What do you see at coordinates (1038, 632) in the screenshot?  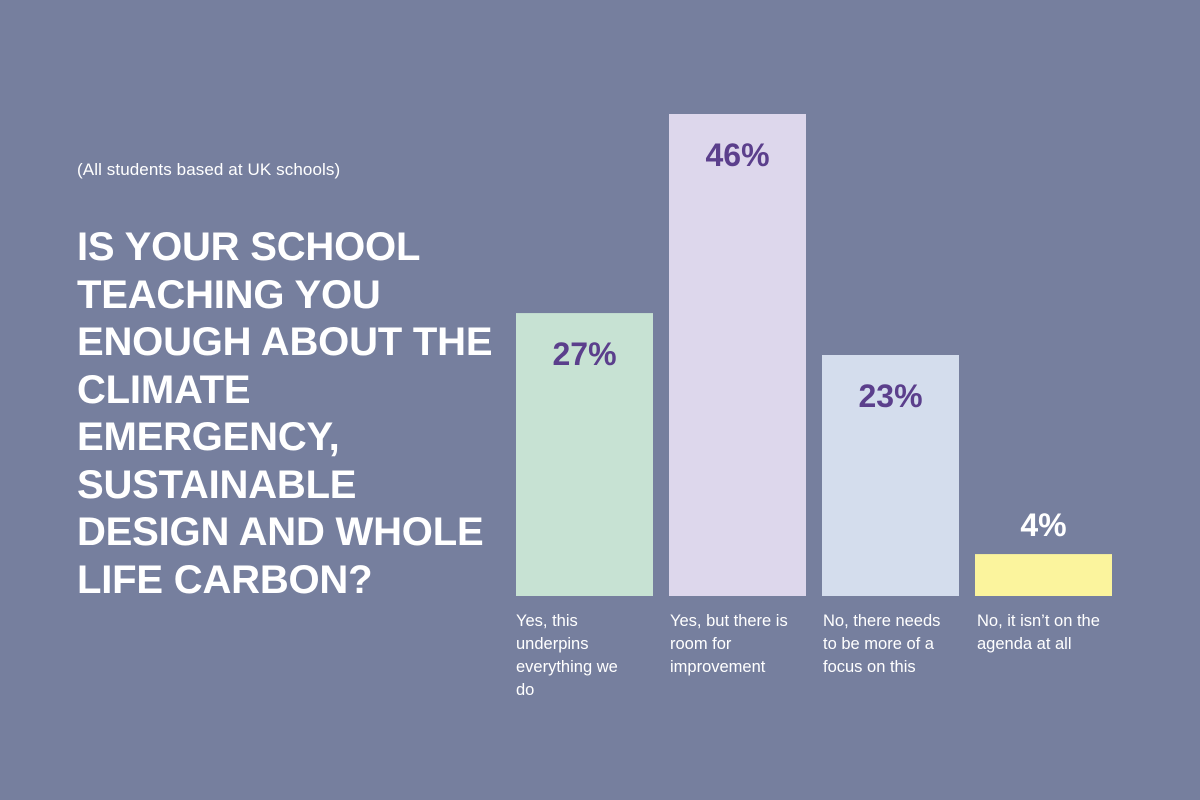 I see `category-label-4: No, it isn’t on the agenda at all` at bounding box center [1038, 632].